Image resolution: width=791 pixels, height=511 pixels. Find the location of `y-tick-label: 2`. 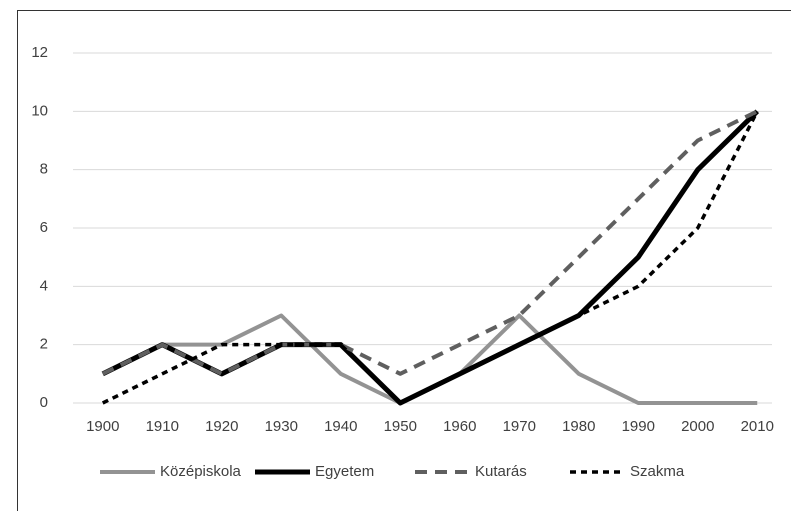

y-tick-label: 2 is located at coordinates (44, 344).